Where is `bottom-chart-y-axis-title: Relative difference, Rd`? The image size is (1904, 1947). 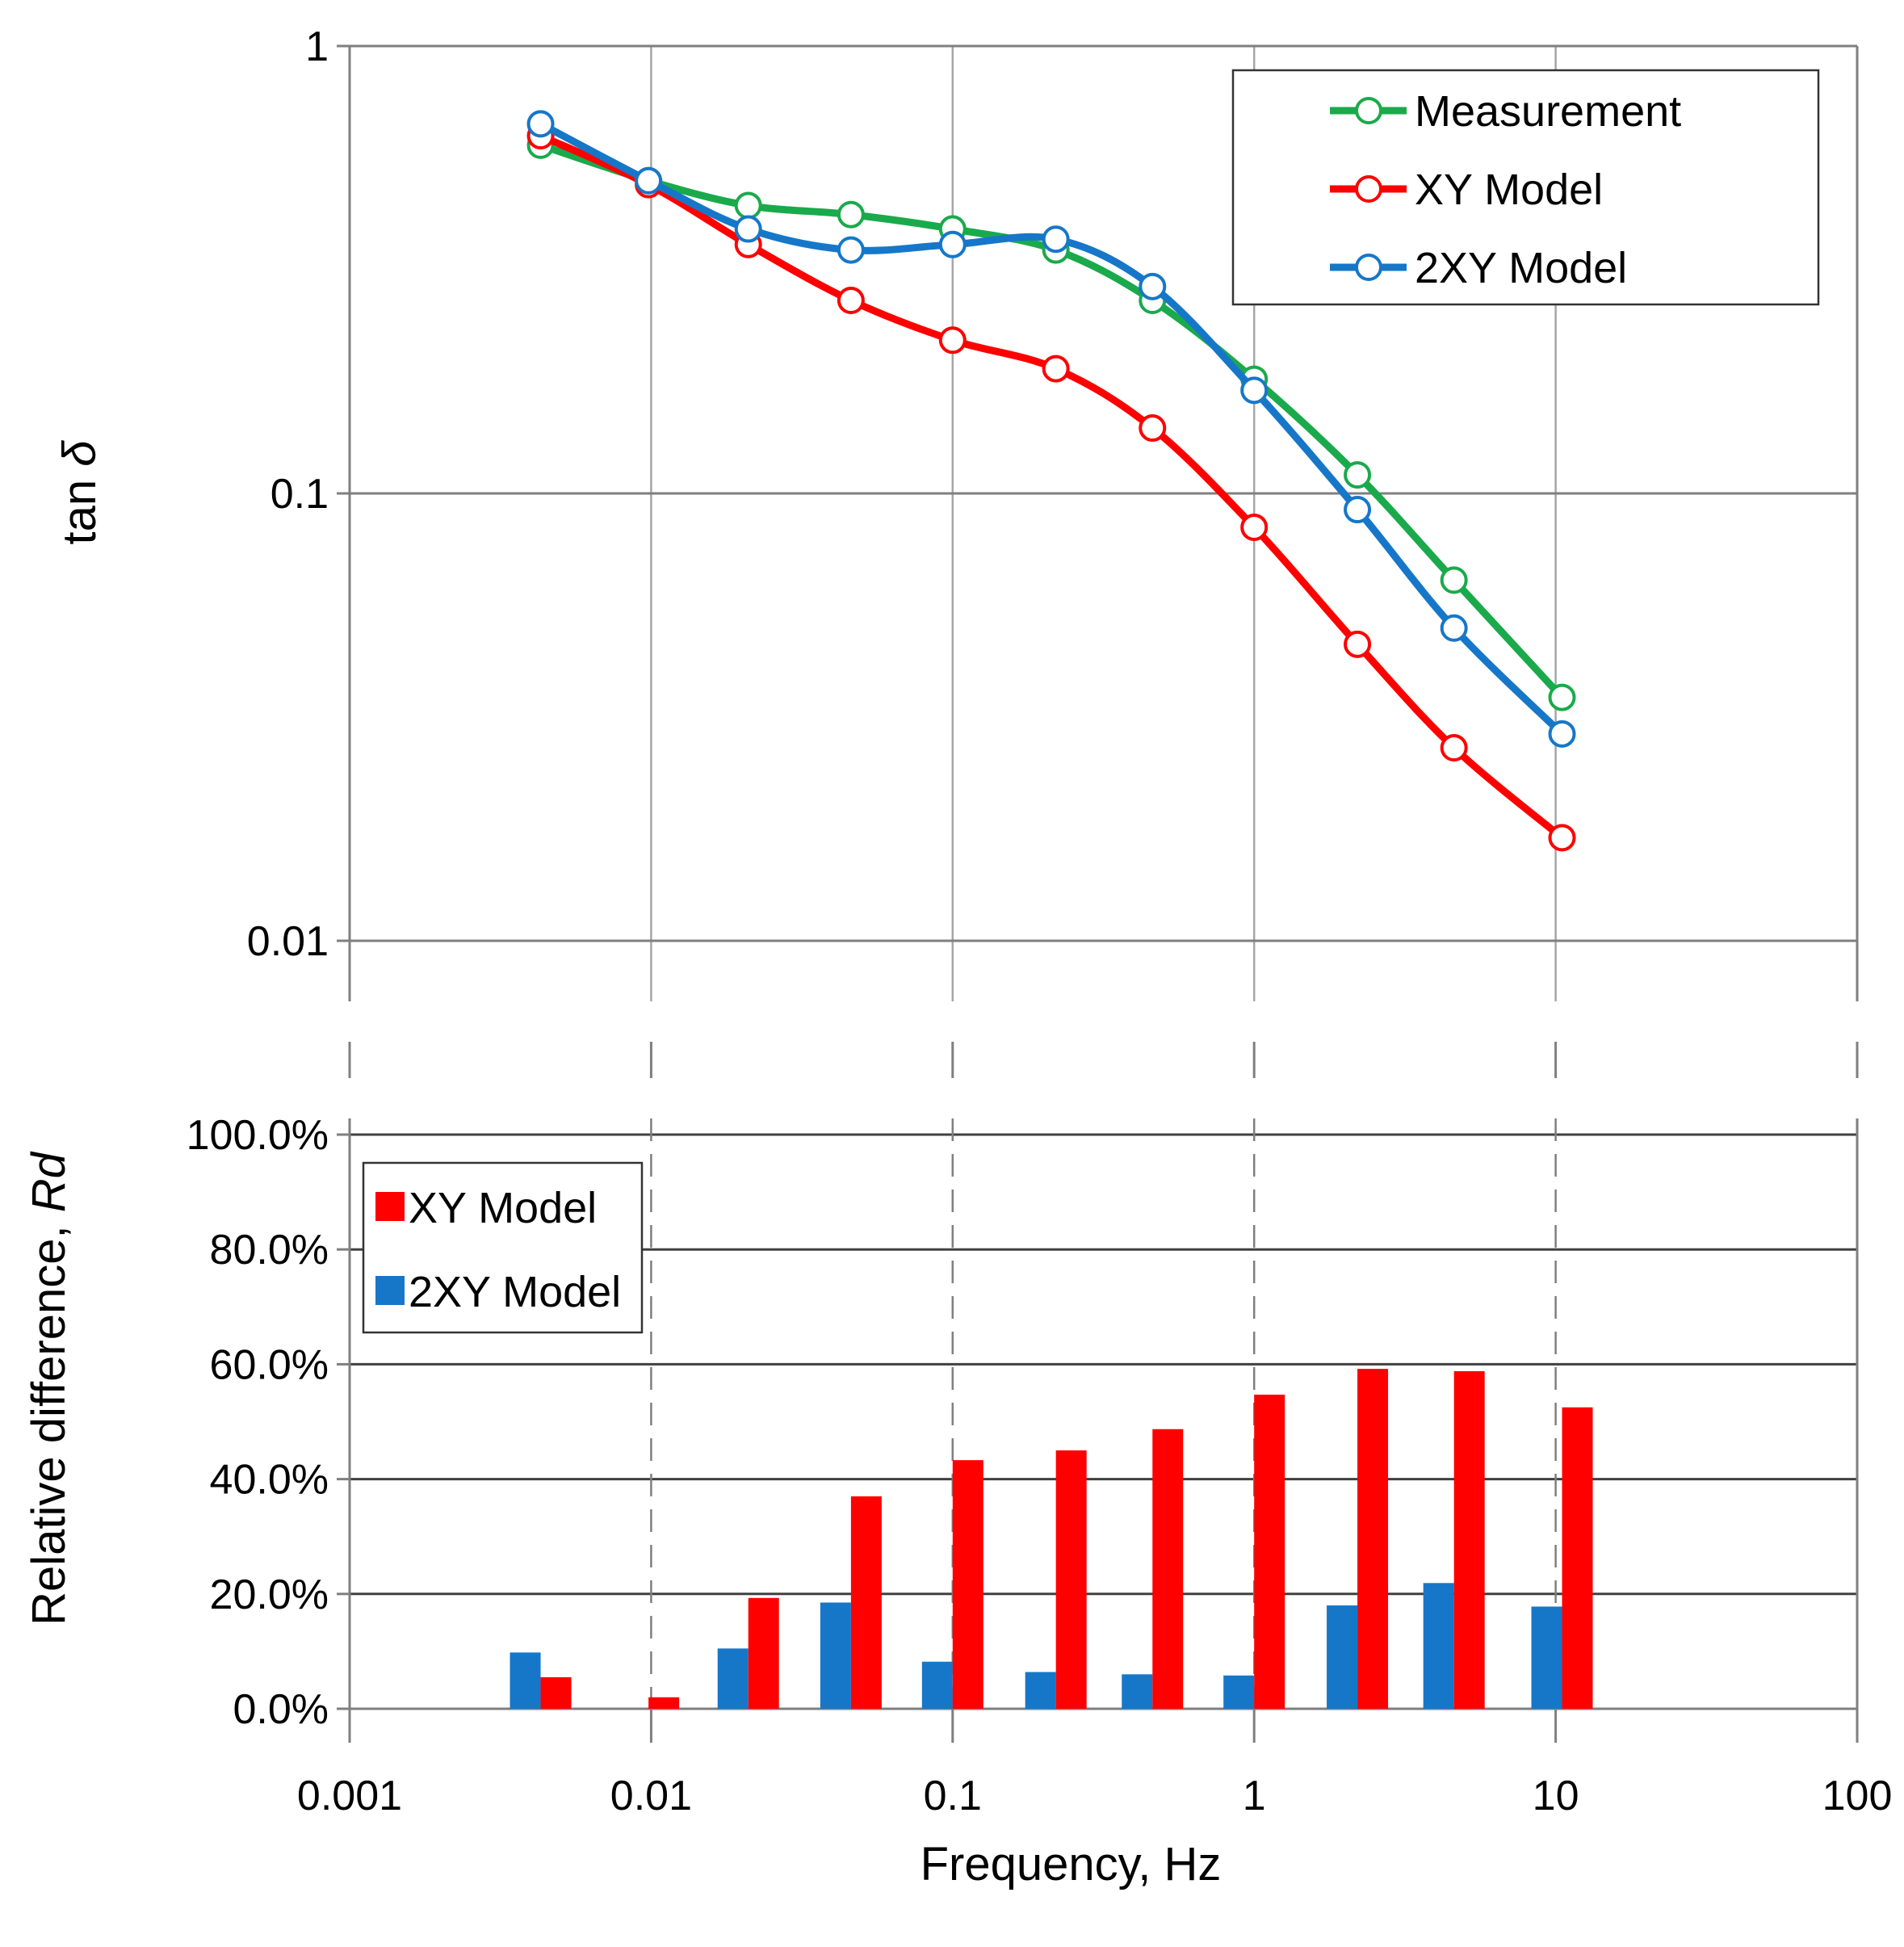 bottom-chart-y-axis-title: Relative difference, Rd is located at coordinates (49, 1388).